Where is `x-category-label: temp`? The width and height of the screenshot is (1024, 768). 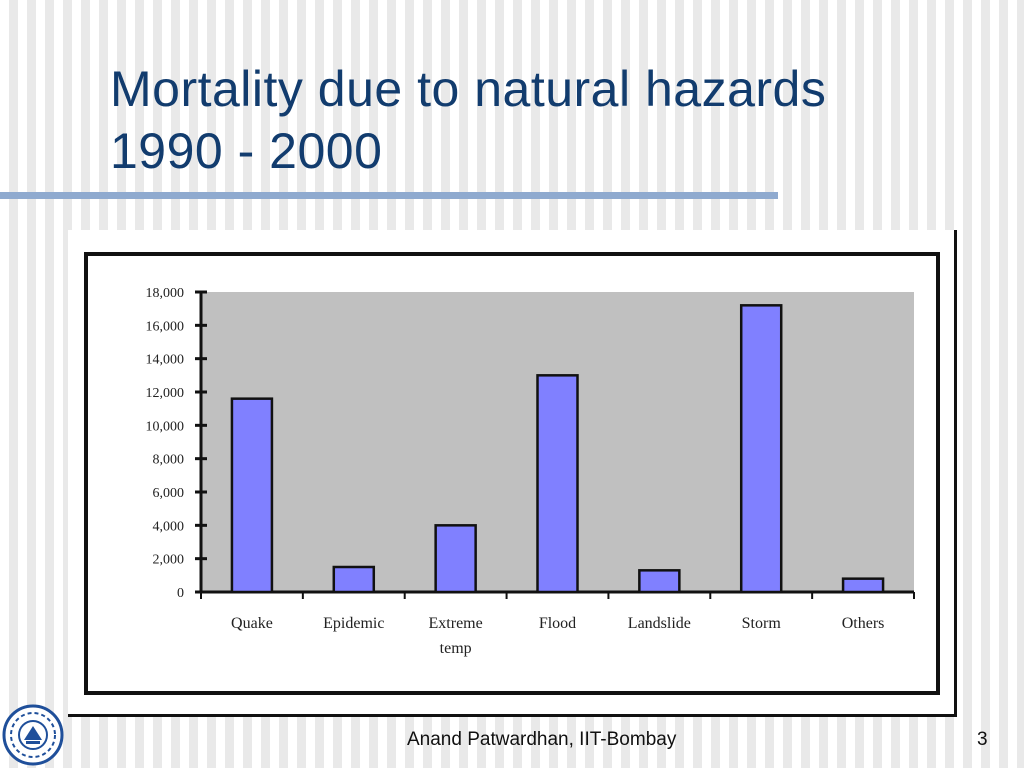
x-category-label: temp is located at coordinates (456, 648).